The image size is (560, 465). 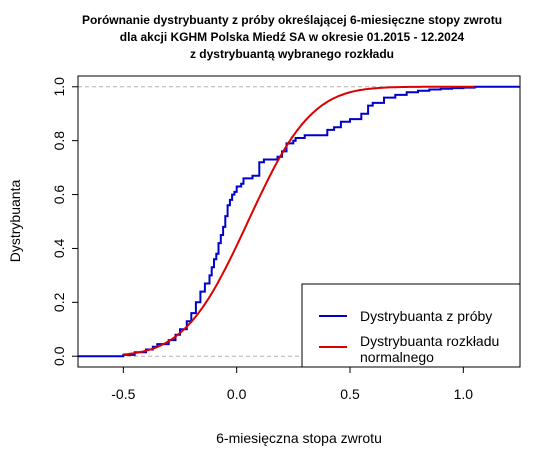 I want to click on legend-box, so click(x=411, y=325).